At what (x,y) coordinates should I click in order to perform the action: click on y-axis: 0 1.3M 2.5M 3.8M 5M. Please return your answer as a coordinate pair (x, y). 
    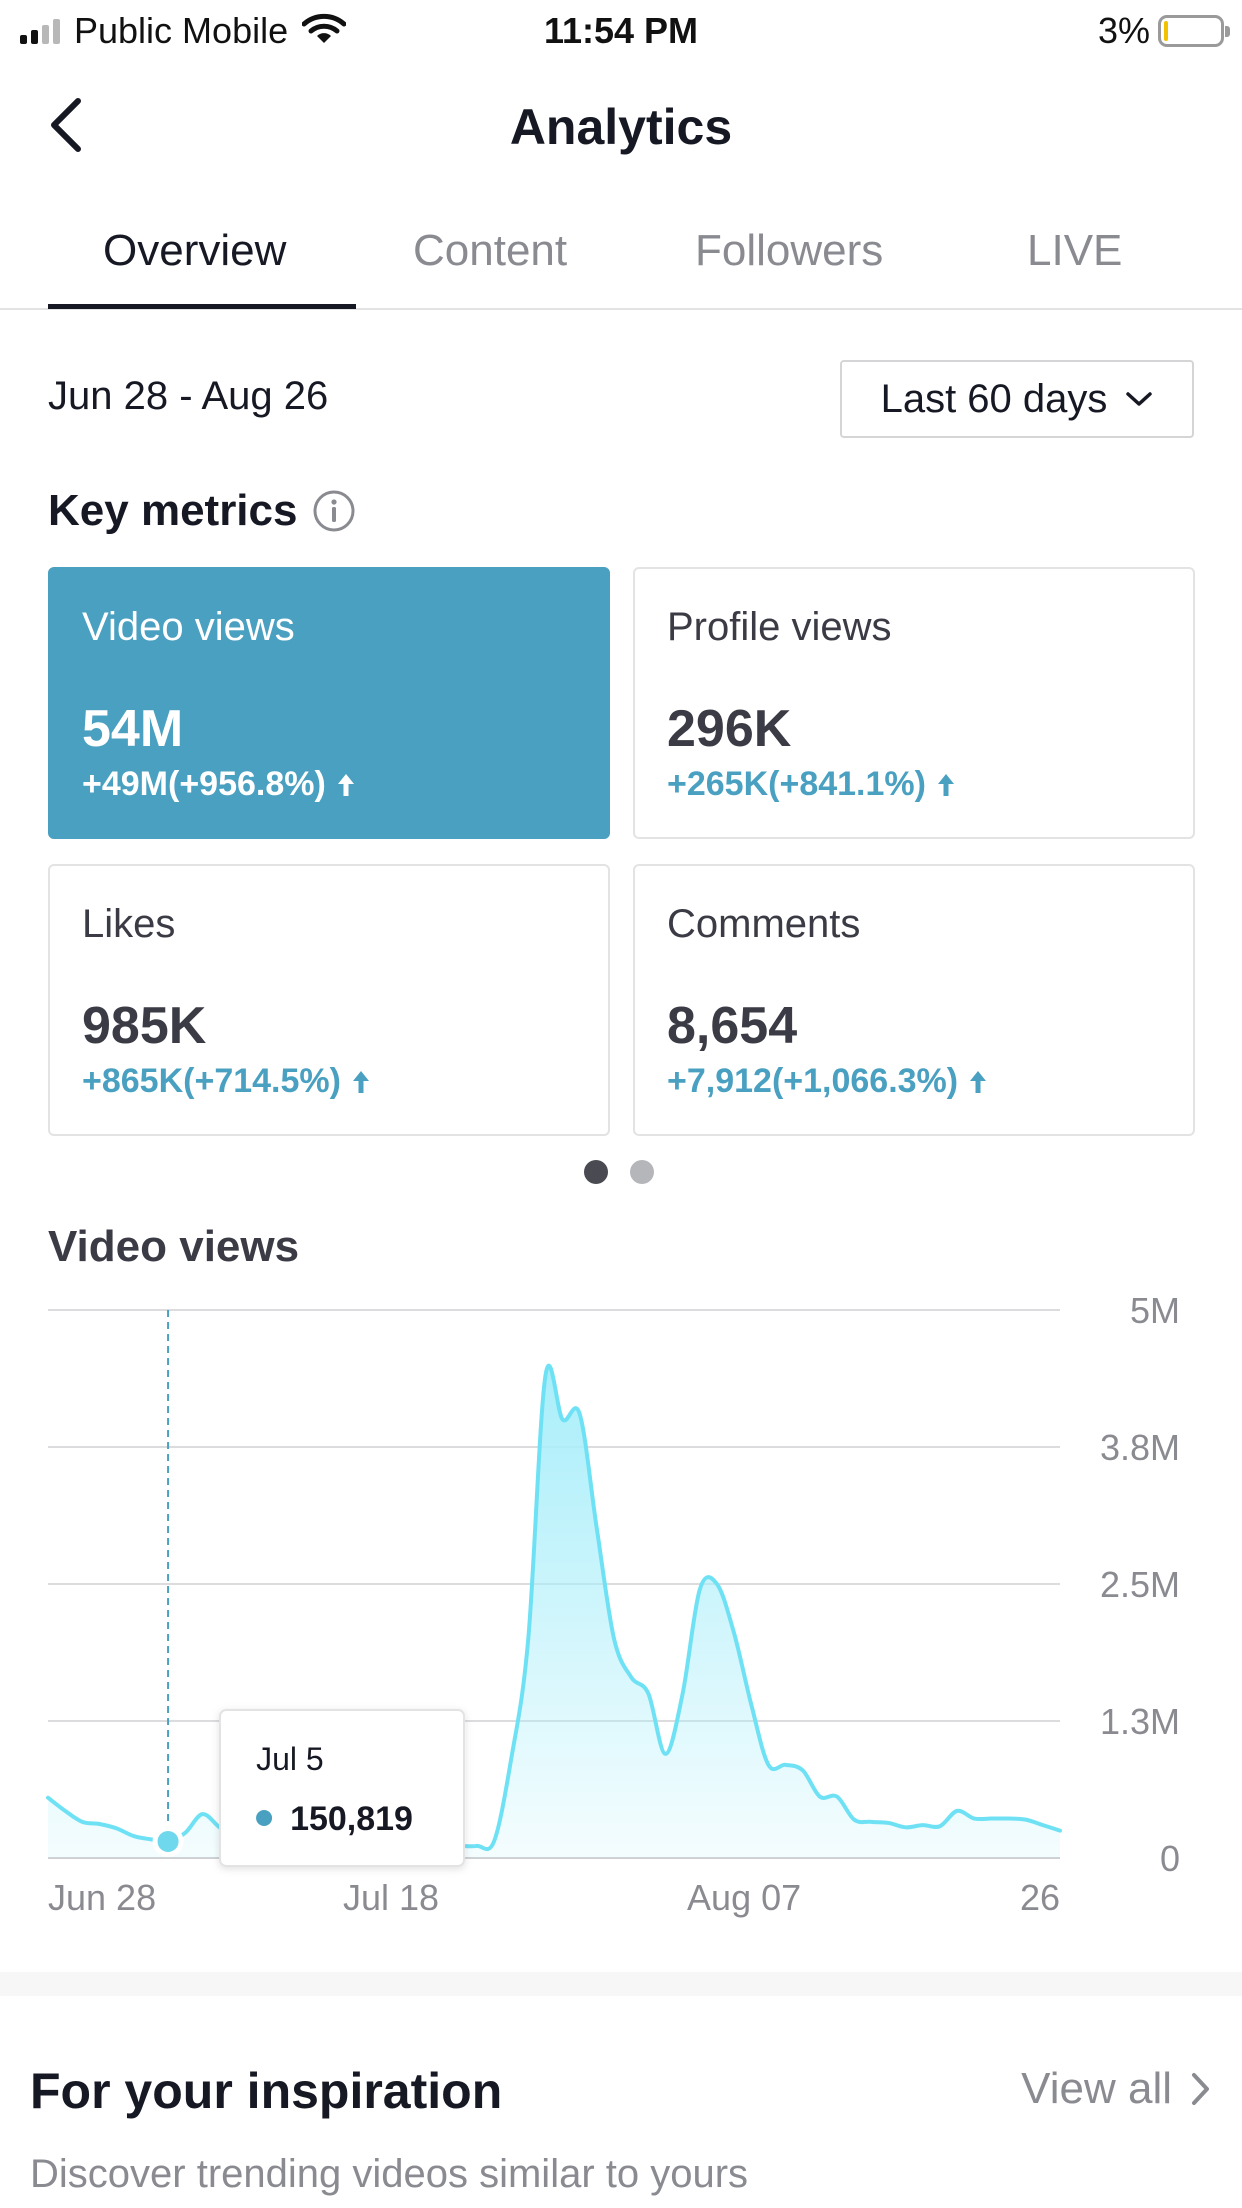
    Looking at the image, I should click on (1140, 1584).